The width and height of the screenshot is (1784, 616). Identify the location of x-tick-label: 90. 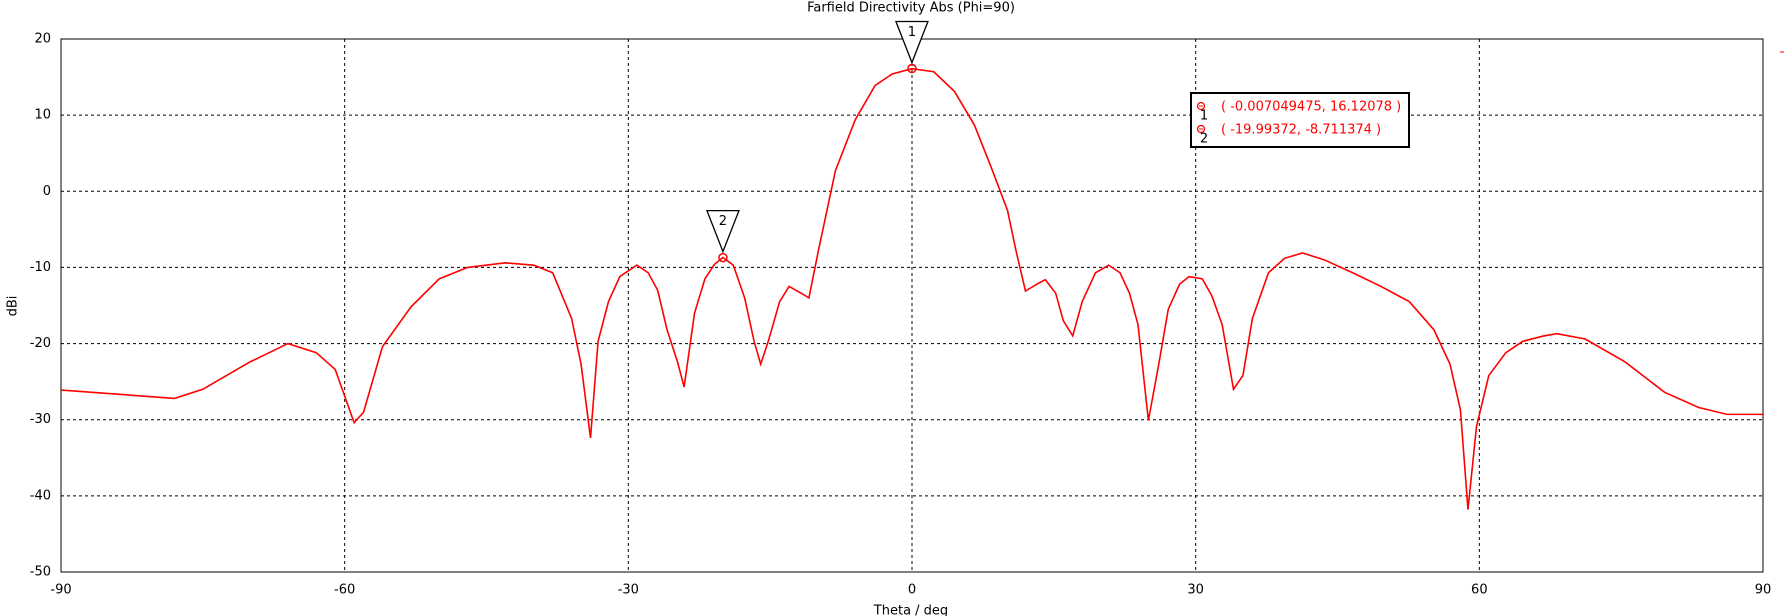
(1763, 590).